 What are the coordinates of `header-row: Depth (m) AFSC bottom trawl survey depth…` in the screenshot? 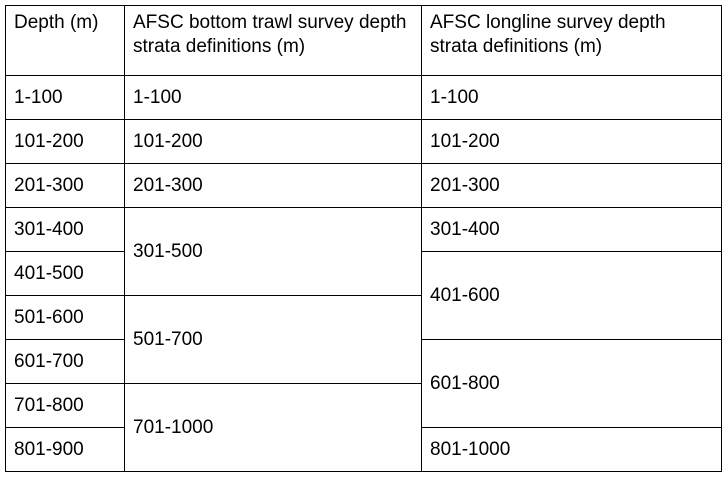 It's located at (363, 40).